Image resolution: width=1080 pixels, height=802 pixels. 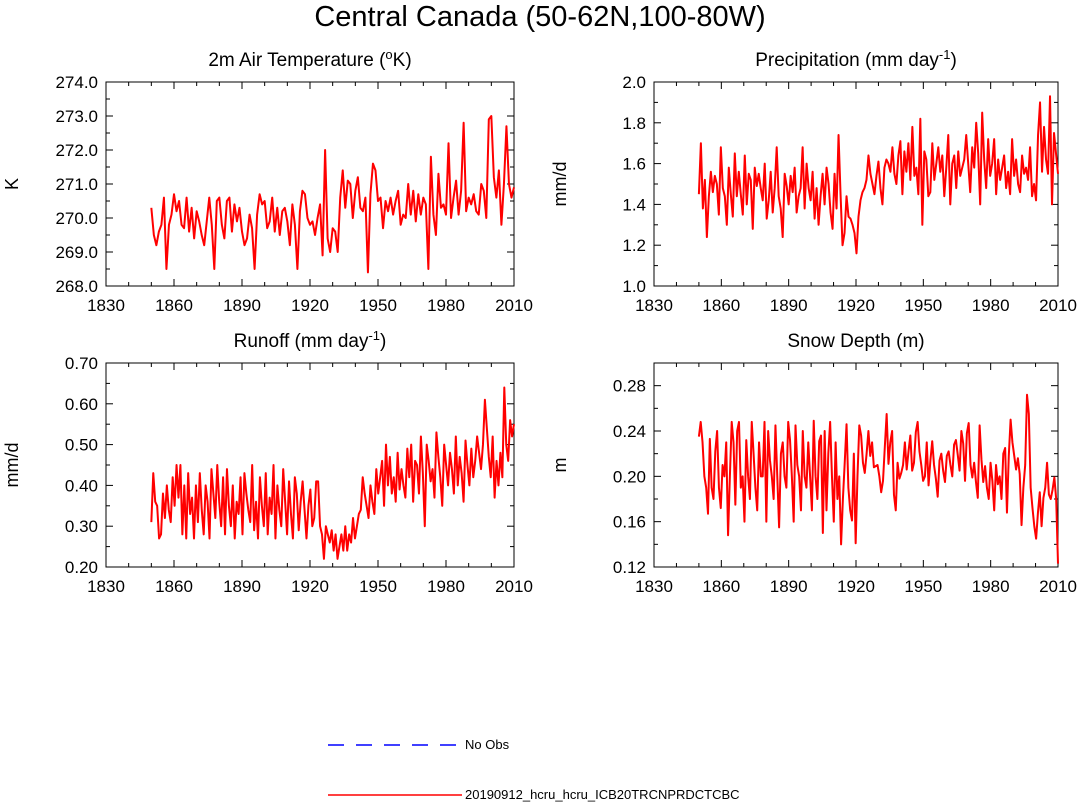 What do you see at coordinates (629, 431) in the screenshot?
I see `y-tick-label: 0.24` at bounding box center [629, 431].